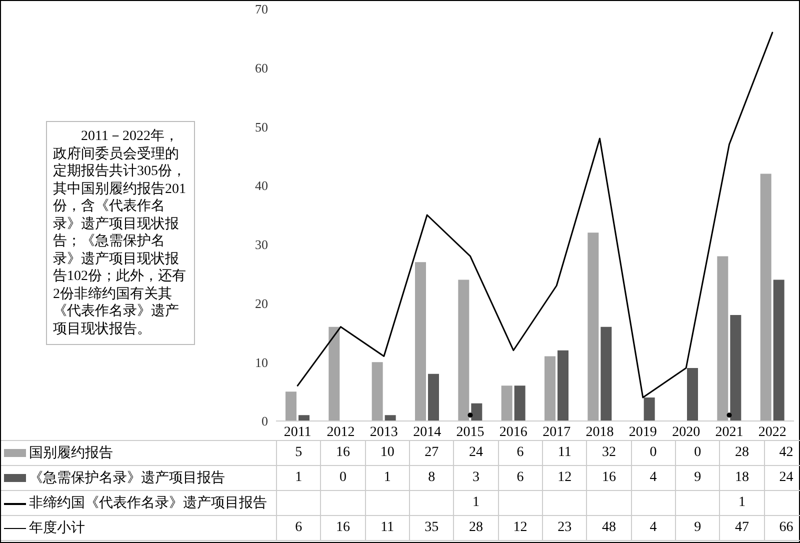 Image resolution: width=800 pixels, height=543 pixels. What do you see at coordinates (138, 528) in the screenshot?
I see `legend-label: 年度小计` at bounding box center [138, 528].